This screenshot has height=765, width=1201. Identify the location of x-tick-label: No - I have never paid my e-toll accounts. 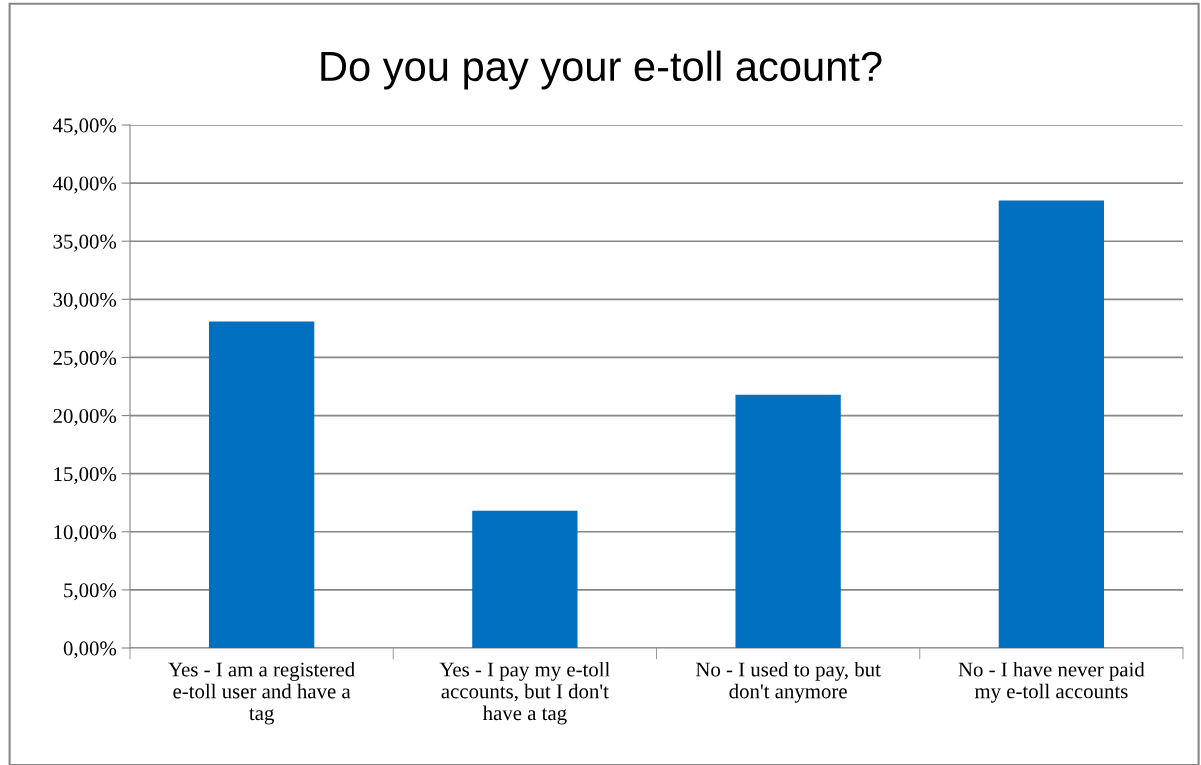
(1051, 682).